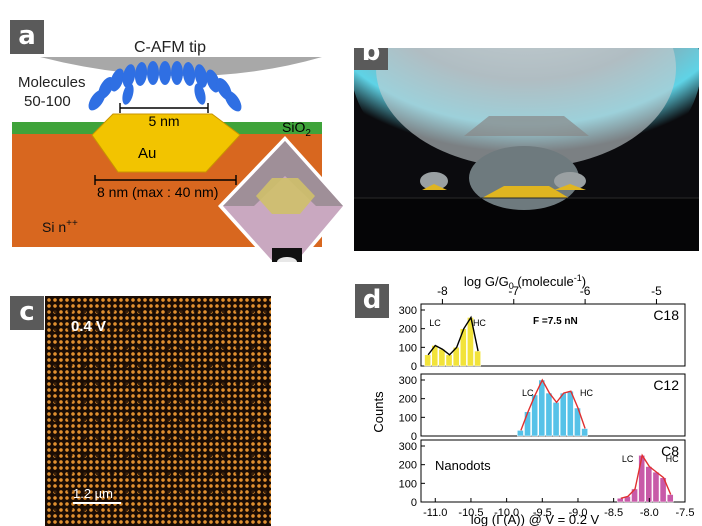  What do you see at coordinates (285, 196) in the screenshot?
I see `nanodot-cross-section` at bounding box center [285, 196].